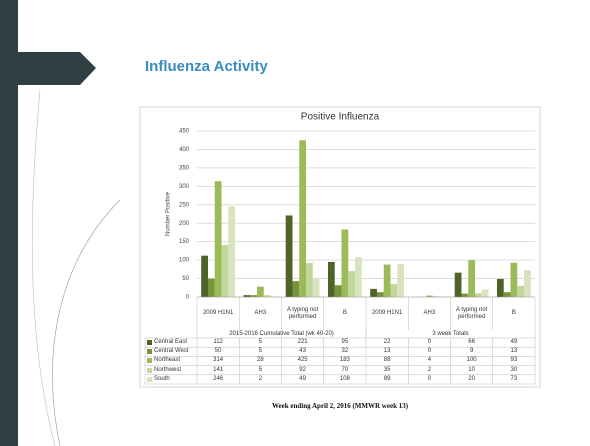 This screenshot has height=446, width=590. What do you see at coordinates (514, 369) in the screenshot?
I see `table-value: 30` at bounding box center [514, 369].